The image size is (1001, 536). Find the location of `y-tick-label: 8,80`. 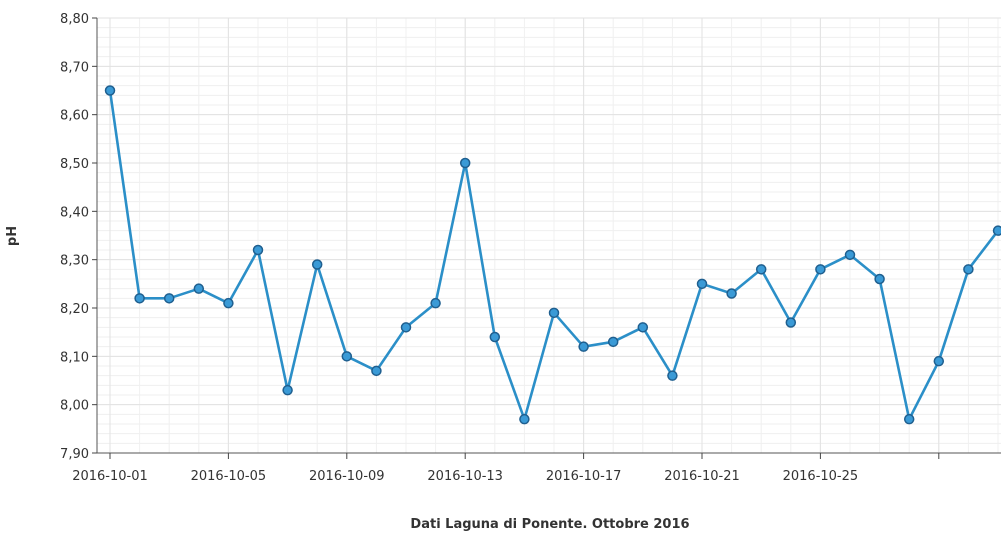

y-tick-label: 8,80 is located at coordinates (74, 19).